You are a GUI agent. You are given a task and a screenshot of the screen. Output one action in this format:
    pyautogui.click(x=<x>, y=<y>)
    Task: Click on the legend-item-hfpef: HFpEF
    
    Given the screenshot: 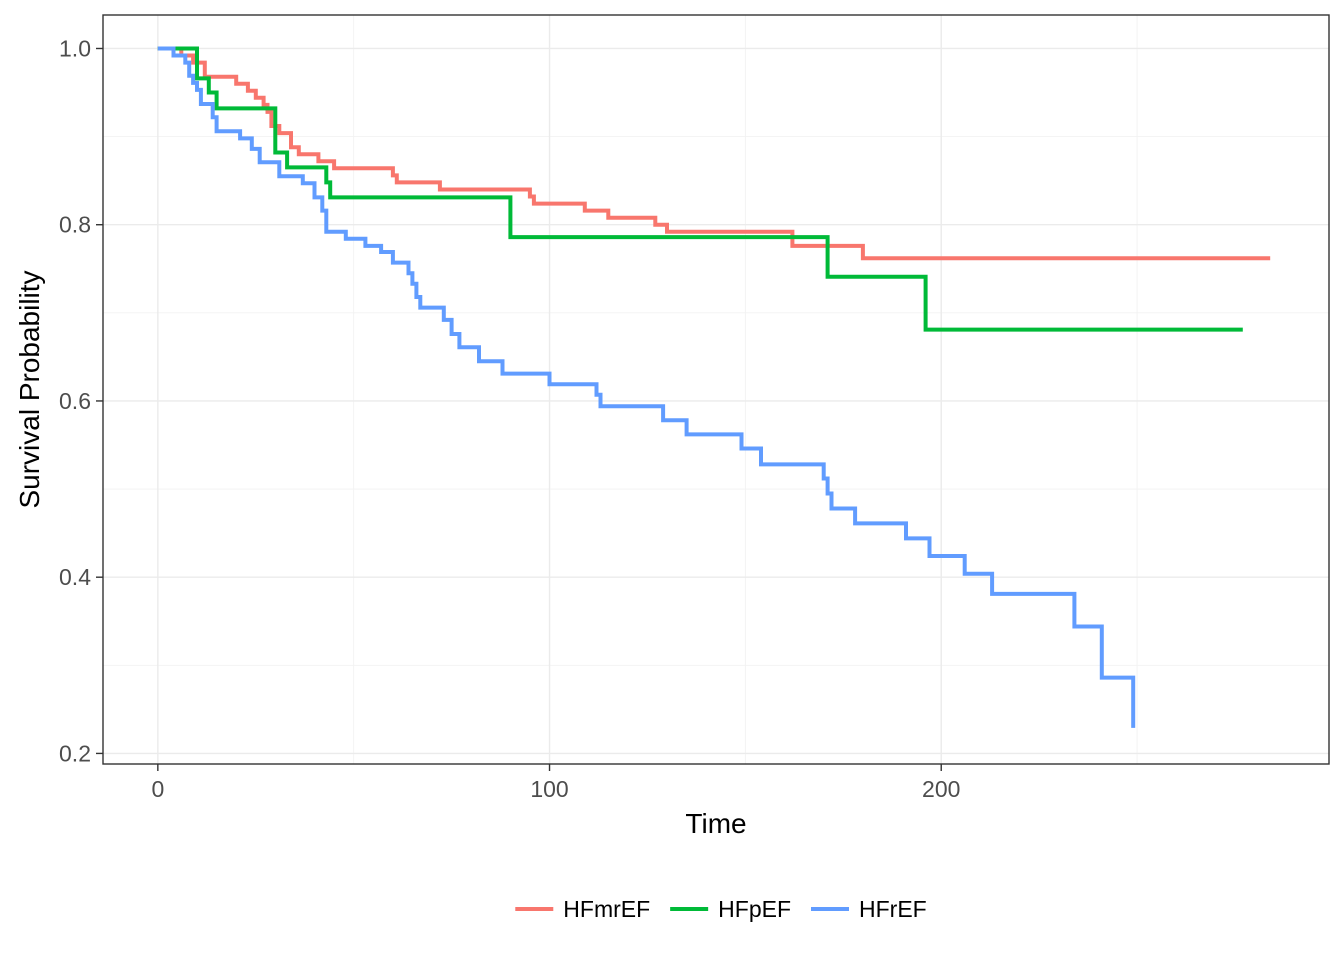 What is the action you would take?
    pyautogui.click(x=730, y=909)
    